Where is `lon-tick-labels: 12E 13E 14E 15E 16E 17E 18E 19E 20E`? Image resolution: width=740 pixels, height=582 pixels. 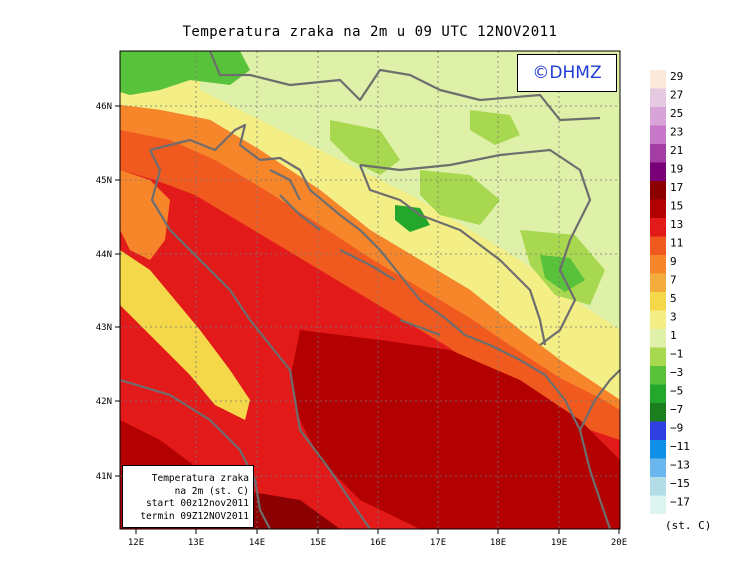
lon-tick-labels: 12E 13E 14E 15E 16E 17E 18E 19E 20E is located at coordinates (377, 543).